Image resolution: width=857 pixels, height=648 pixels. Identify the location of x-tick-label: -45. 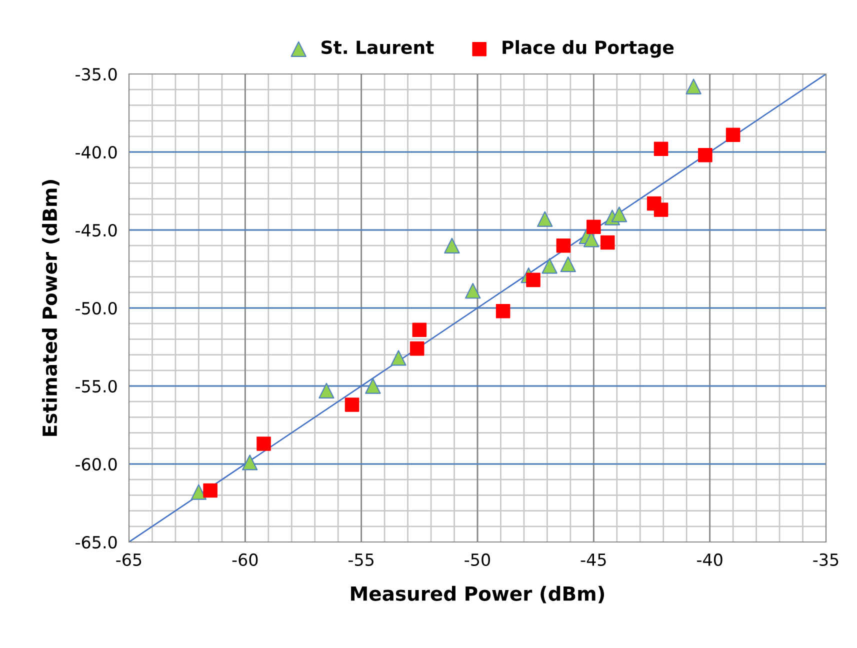
(593, 560).